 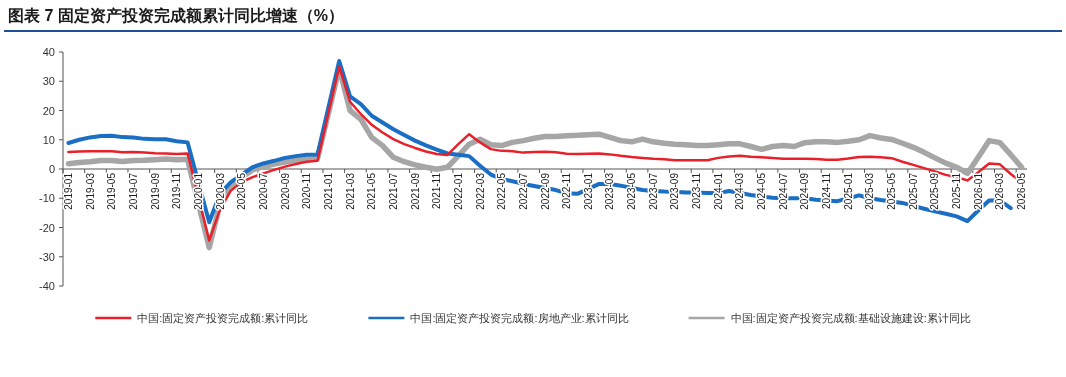 I want to click on x-tick-label: 2024-09, so click(x=805, y=191).